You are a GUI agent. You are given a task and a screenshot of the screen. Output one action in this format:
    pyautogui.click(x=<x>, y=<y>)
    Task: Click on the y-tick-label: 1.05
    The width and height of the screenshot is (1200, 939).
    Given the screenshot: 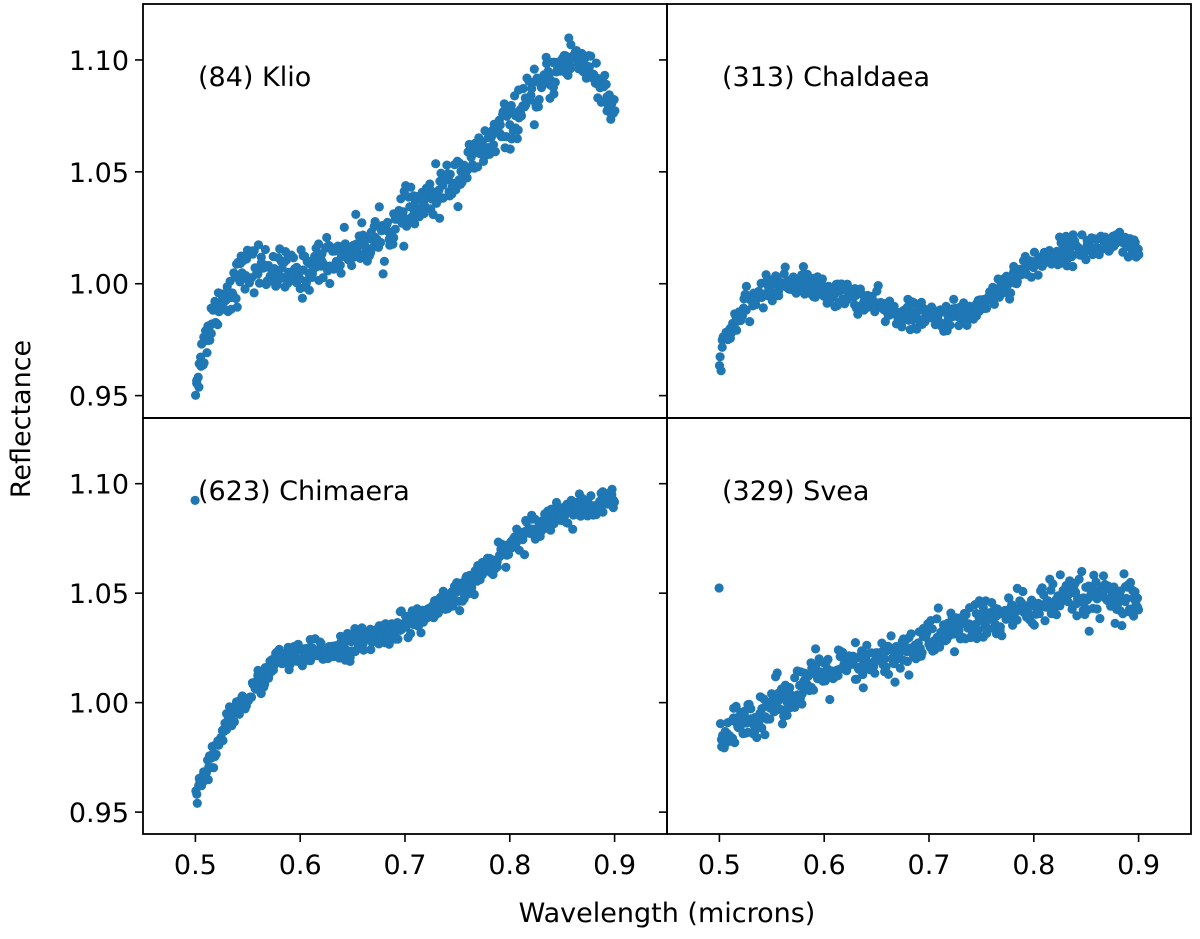 What is the action you would take?
    pyautogui.click(x=99, y=173)
    